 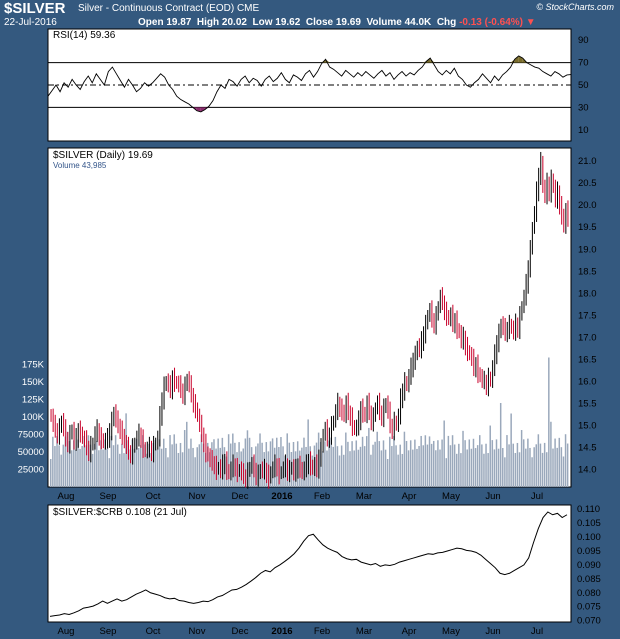 What do you see at coordinates (587, 447) in the screenshot?
I see `price-tick-label: 14.5` at bounding box center [587, 447].